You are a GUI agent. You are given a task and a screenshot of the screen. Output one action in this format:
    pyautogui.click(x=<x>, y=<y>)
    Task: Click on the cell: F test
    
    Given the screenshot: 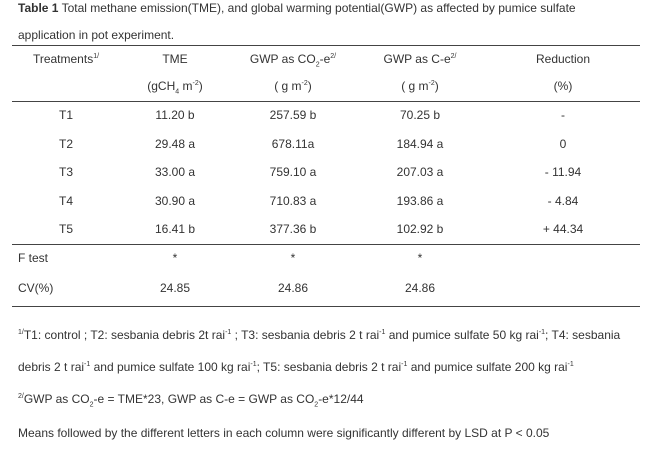 What is the action you would take?
    pyautogui.click(x=33, y=258)
    